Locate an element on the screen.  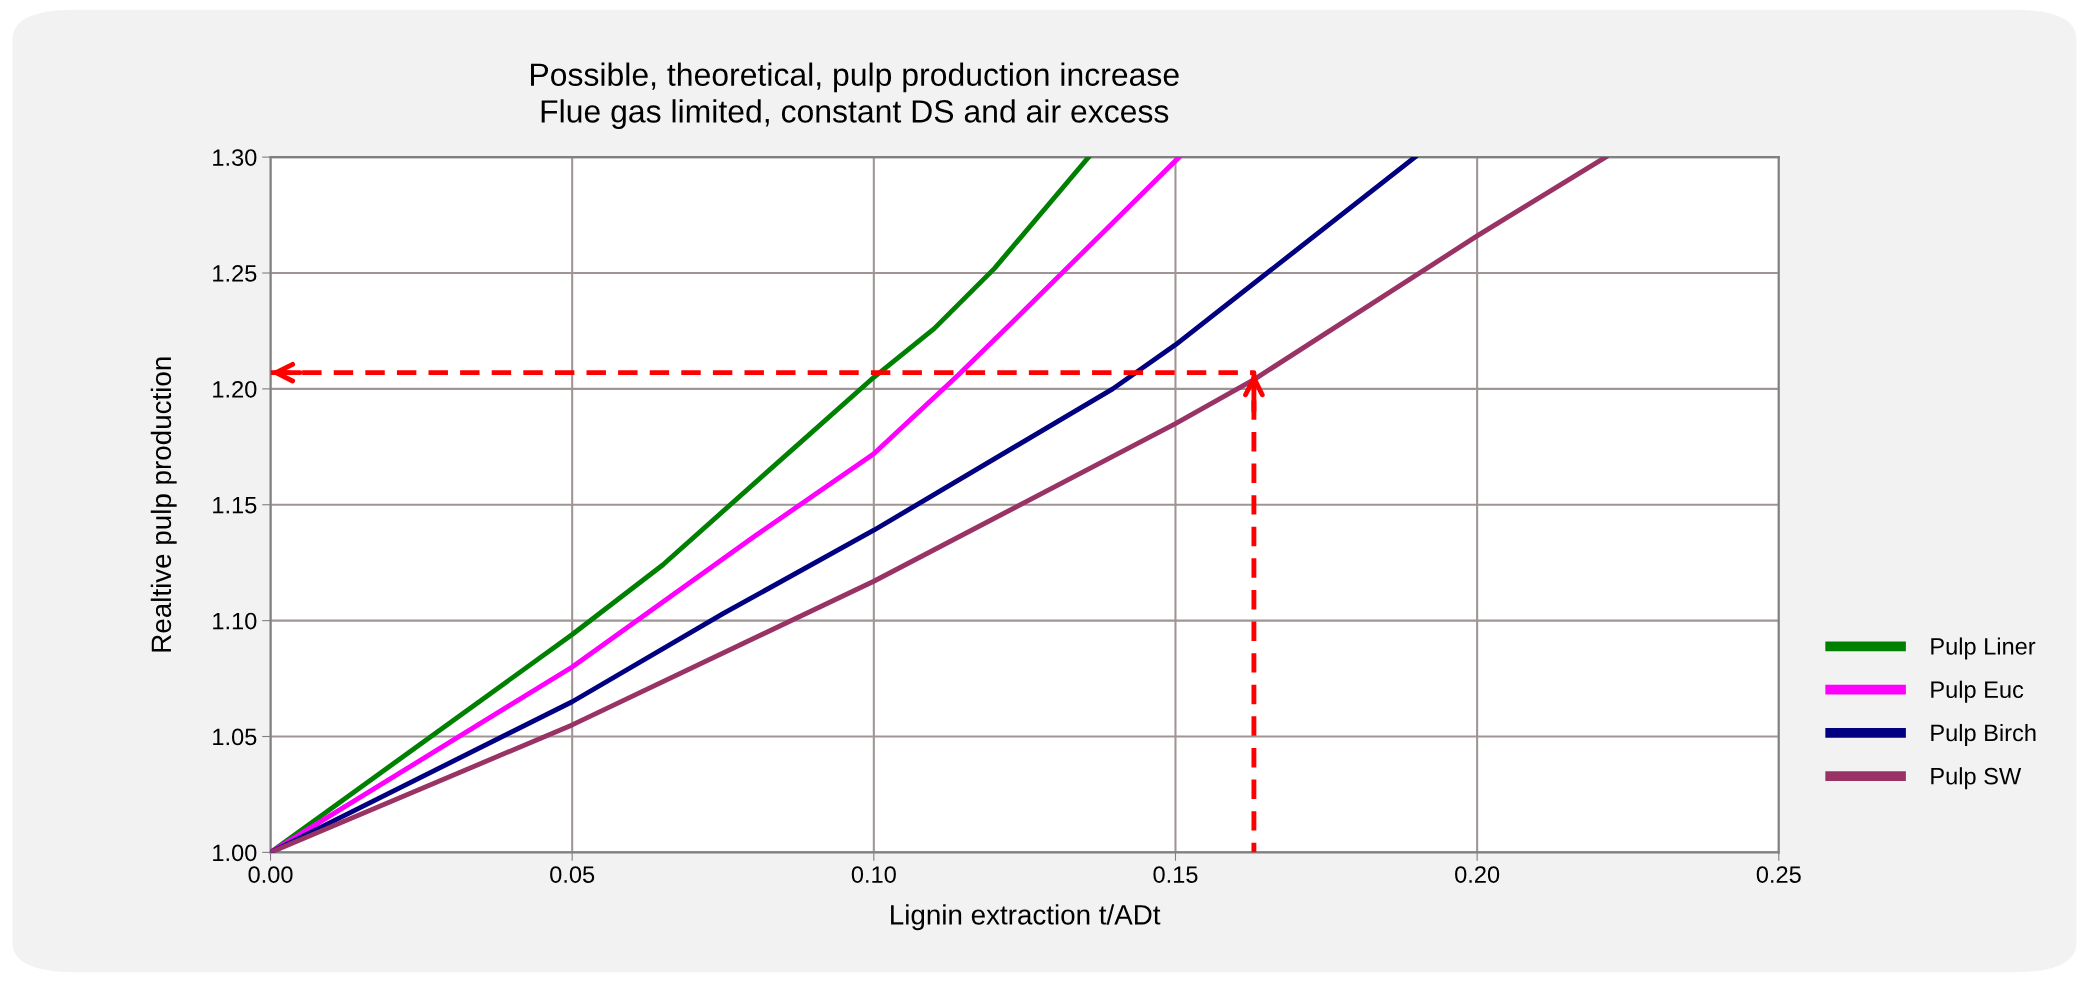
x-tick-label: 0.10 is located at coordinates (873, 874).